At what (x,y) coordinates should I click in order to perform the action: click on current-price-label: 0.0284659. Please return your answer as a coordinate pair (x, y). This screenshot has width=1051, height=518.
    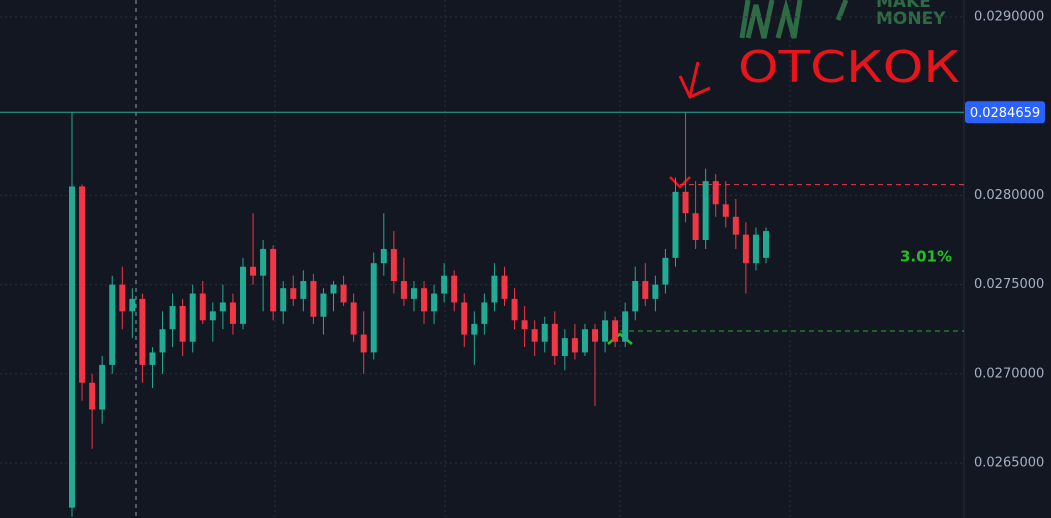
    Looking at the image, I should click on (1005, 113).